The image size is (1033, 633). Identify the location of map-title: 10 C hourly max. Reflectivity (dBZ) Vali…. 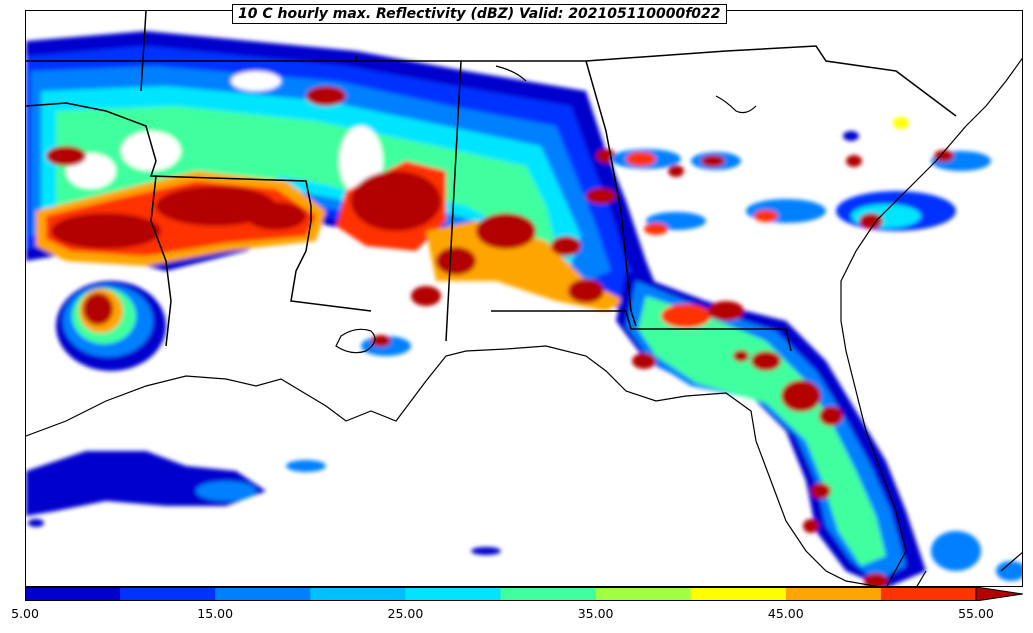
(479, 14).